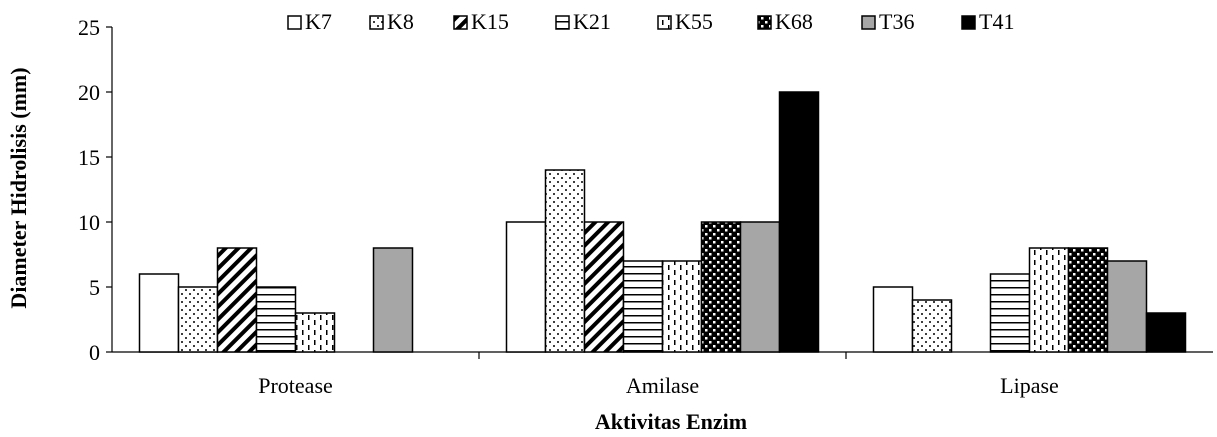 Image resolution: width=1217 pixels, height=437 pixels. I want to click on x-axis: Protease Amilase Lipase, so click(662, 374).